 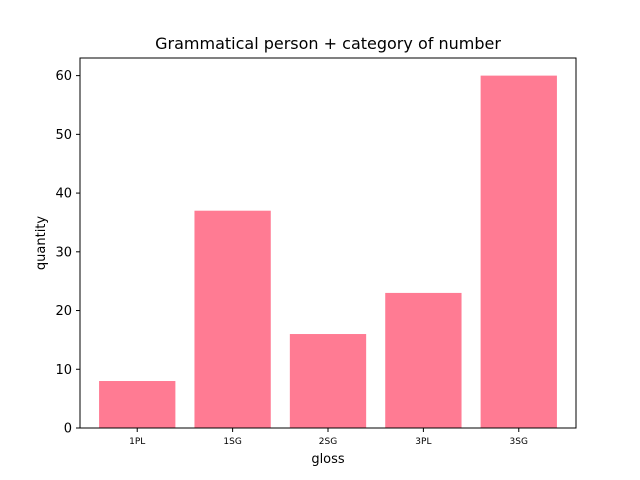 I want to click on y-axis-ticks: 0 10 20 30 40 50 60, so click(x=67, y=253).